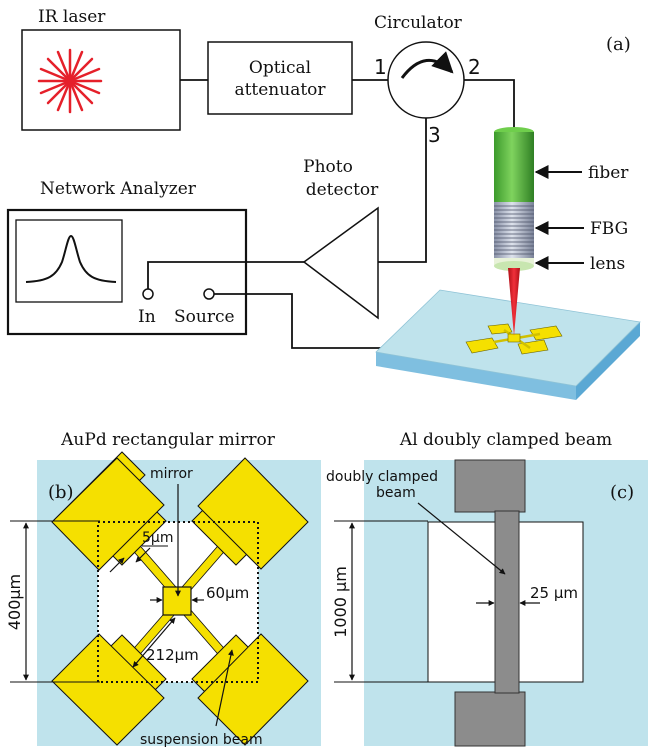  I want to click on focused-laser-beam, so click(514, 302).